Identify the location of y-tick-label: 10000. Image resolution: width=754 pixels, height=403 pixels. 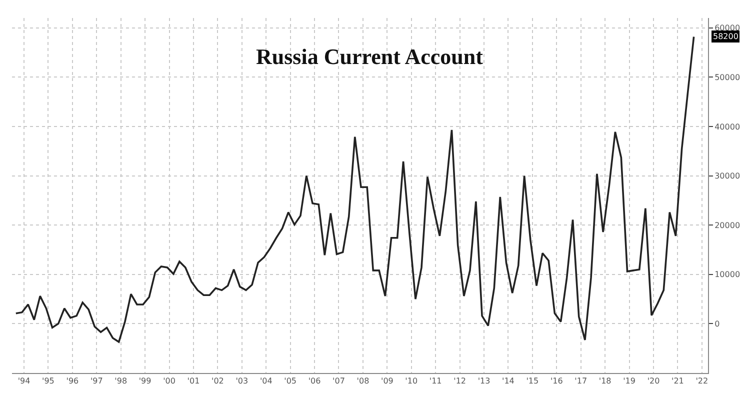
(727, 275).